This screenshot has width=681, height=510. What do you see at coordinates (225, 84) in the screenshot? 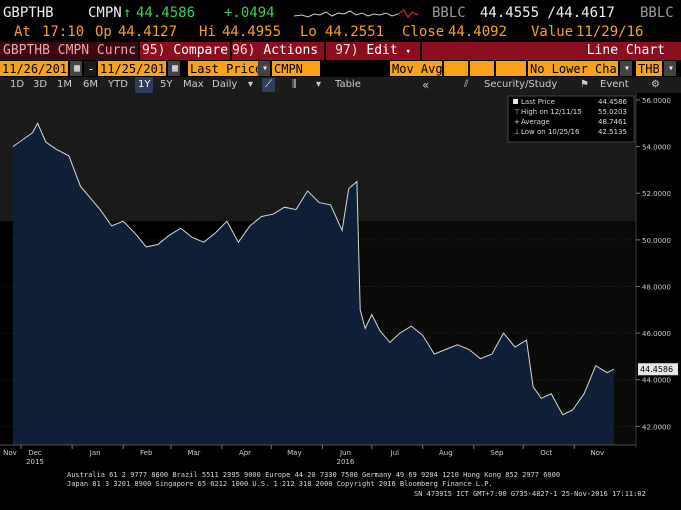
I see `period-select: Daily` at bounding box center [225, 84].